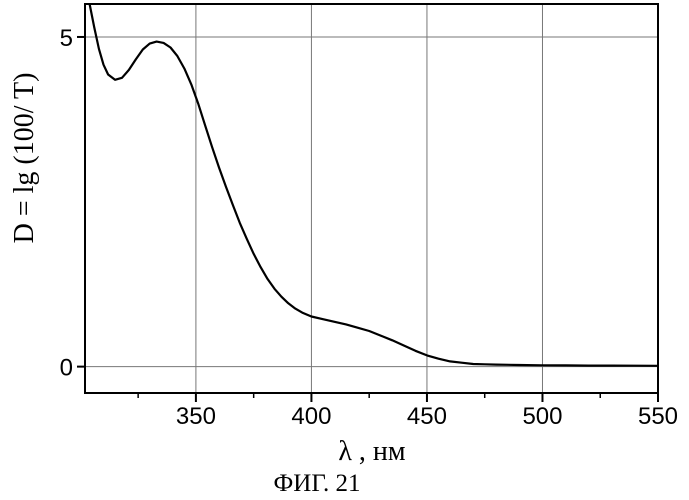 This screenshot has width=689, height=500. What do you see at coordinates (24, 158) in the screenshot?
I see `y-axis-title: D = lg (100/ T)` at bounding box center [24, 158].